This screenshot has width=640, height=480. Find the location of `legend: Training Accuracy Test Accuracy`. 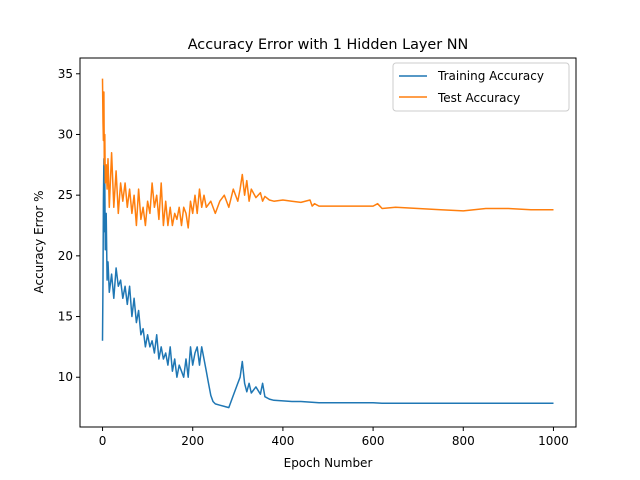

legend: Training Accuracy Test Accuracy is located at coordinates (481, 87).